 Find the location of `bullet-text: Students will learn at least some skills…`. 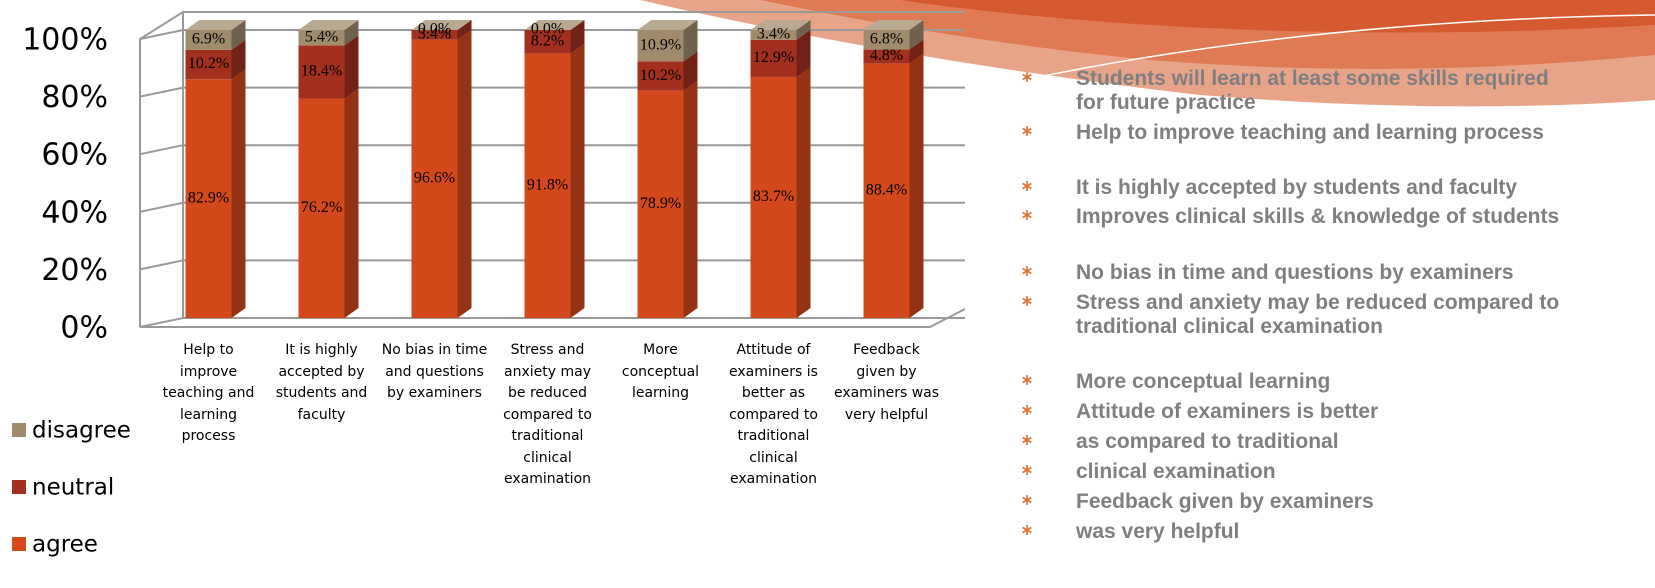

bullet-text: Students will learn at least some skills… is located at coordinates (1312, 90).